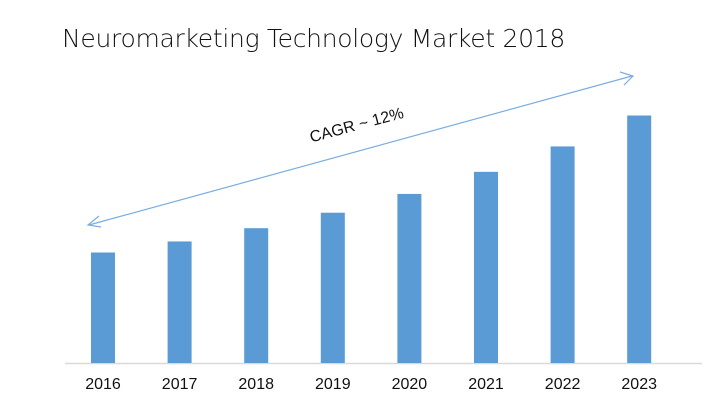  Describe the element at coordinates (103, 307) in the screenshot. I see `bar-2016` at that location.